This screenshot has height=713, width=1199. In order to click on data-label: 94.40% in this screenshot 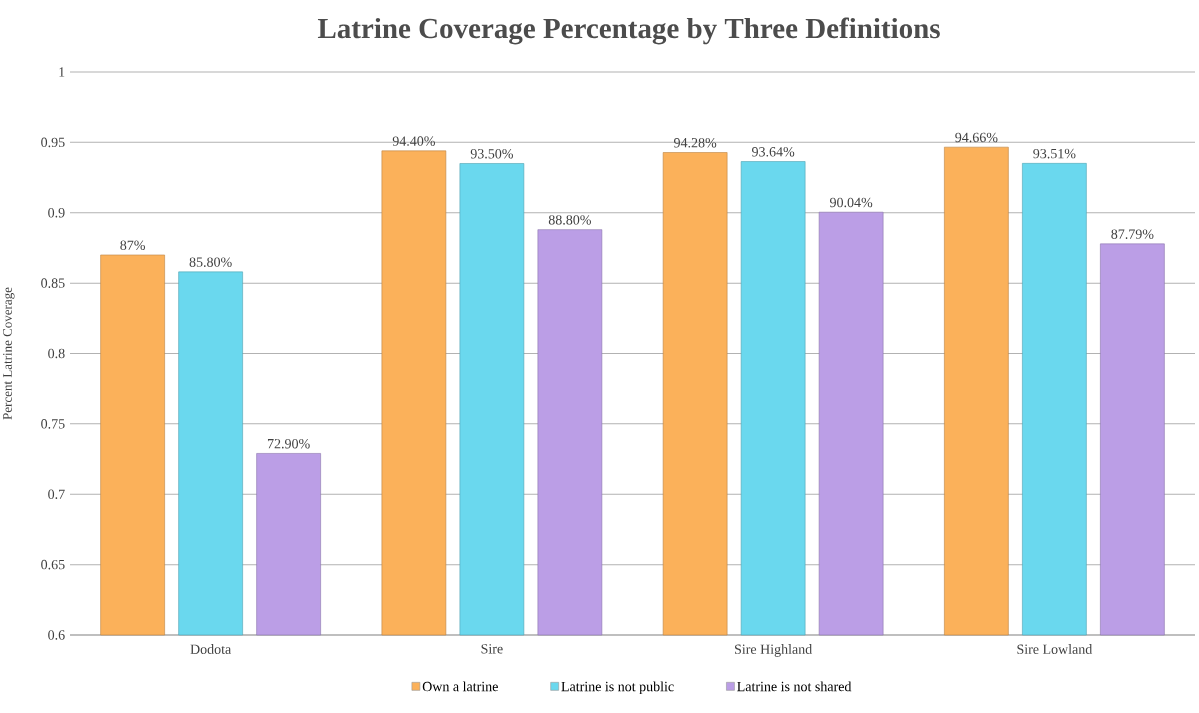, I will do `click(413, 141)`.